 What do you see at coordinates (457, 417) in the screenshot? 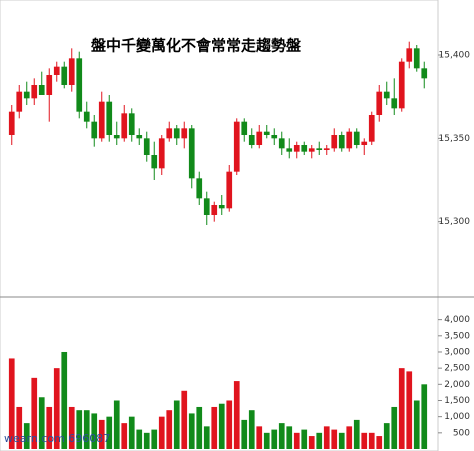
I see `y-tick-label: 1,000` at bounding box center [457, 417].